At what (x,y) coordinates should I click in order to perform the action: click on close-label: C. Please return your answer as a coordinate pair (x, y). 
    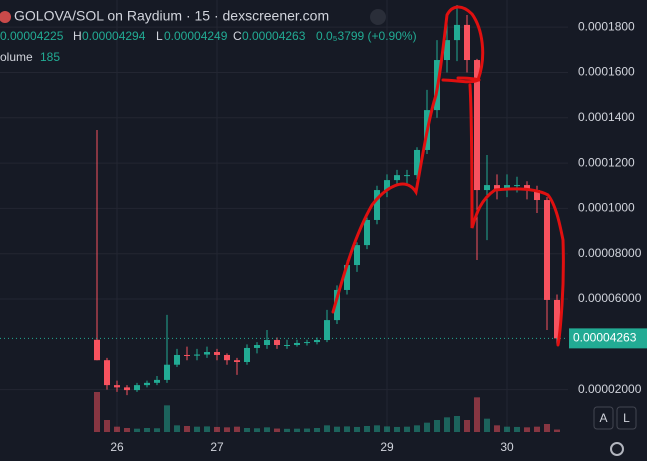
    Looking at the image, I should click on (237, 36).